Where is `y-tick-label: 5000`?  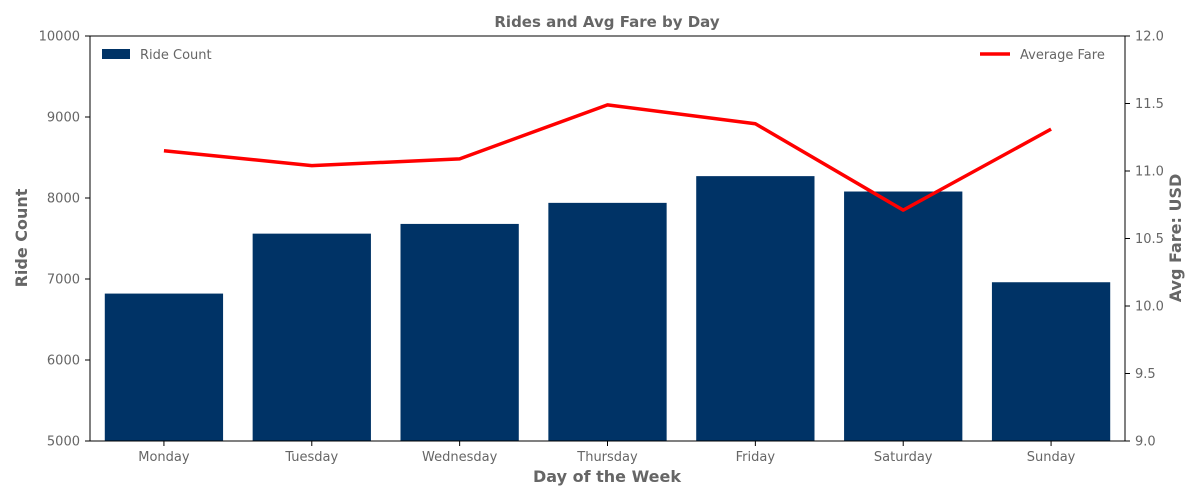
y-tick-label: 5000 is located at coordinates (63, 442).